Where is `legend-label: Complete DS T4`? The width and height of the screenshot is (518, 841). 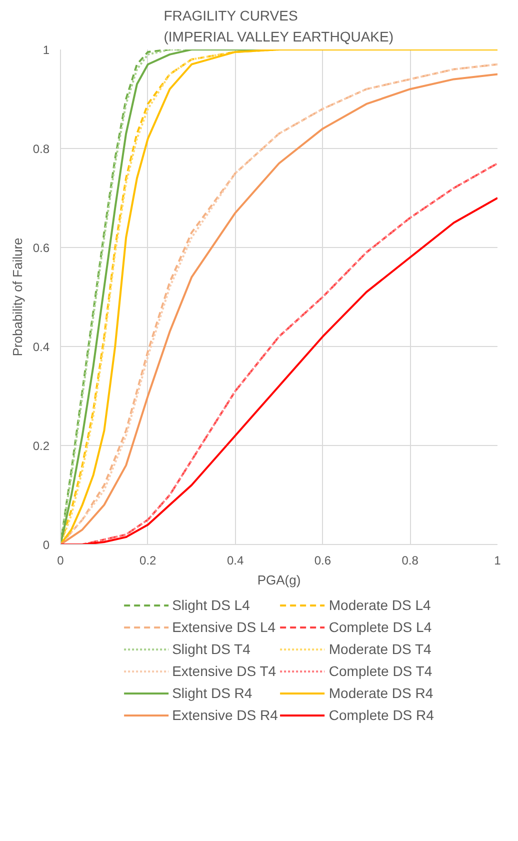 legend-label: Complete DS T4 is located at coordinates (380, 671).